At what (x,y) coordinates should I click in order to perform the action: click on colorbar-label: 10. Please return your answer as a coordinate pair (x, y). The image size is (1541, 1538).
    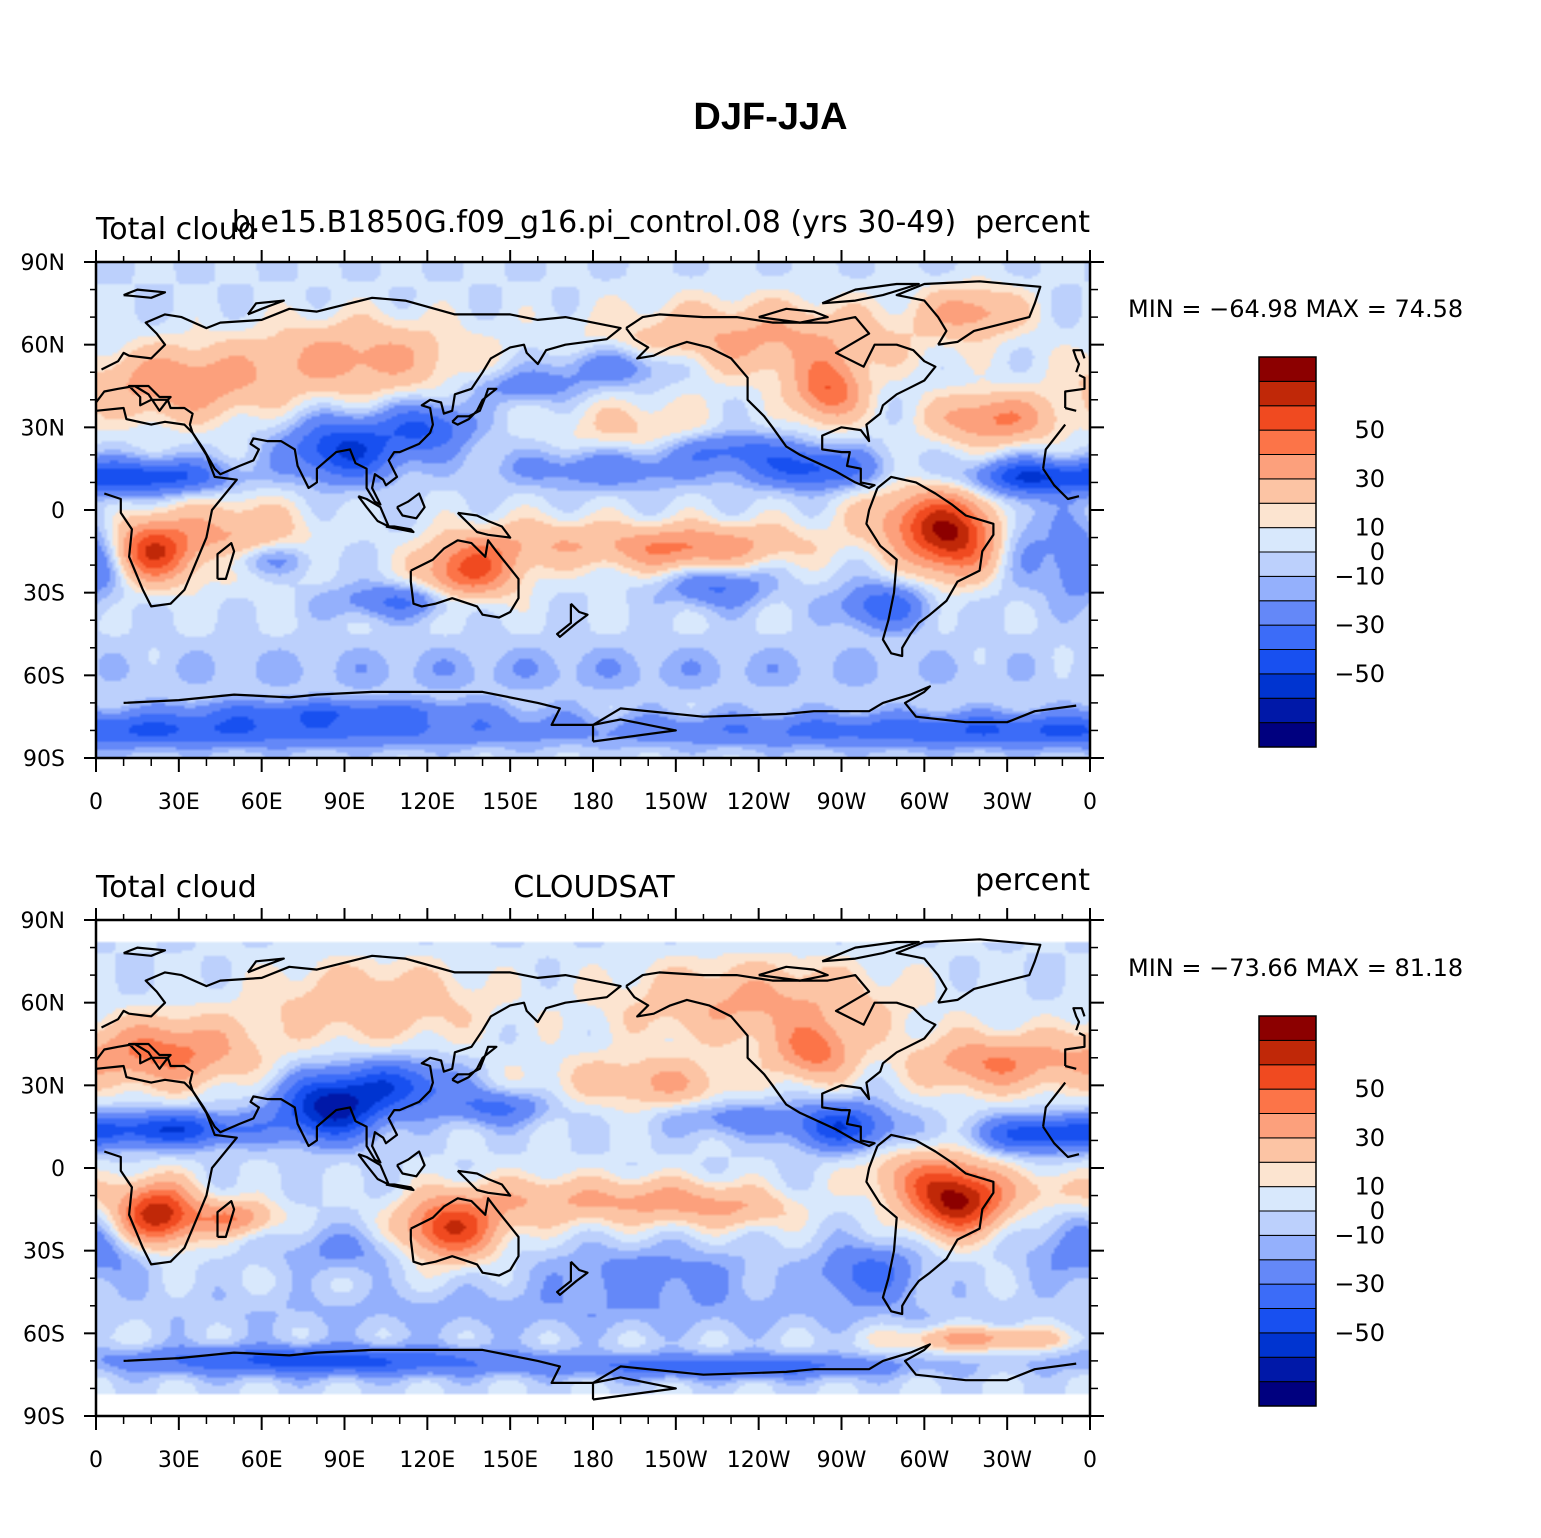
    Looking at the image, I should click on (1369, 1187).